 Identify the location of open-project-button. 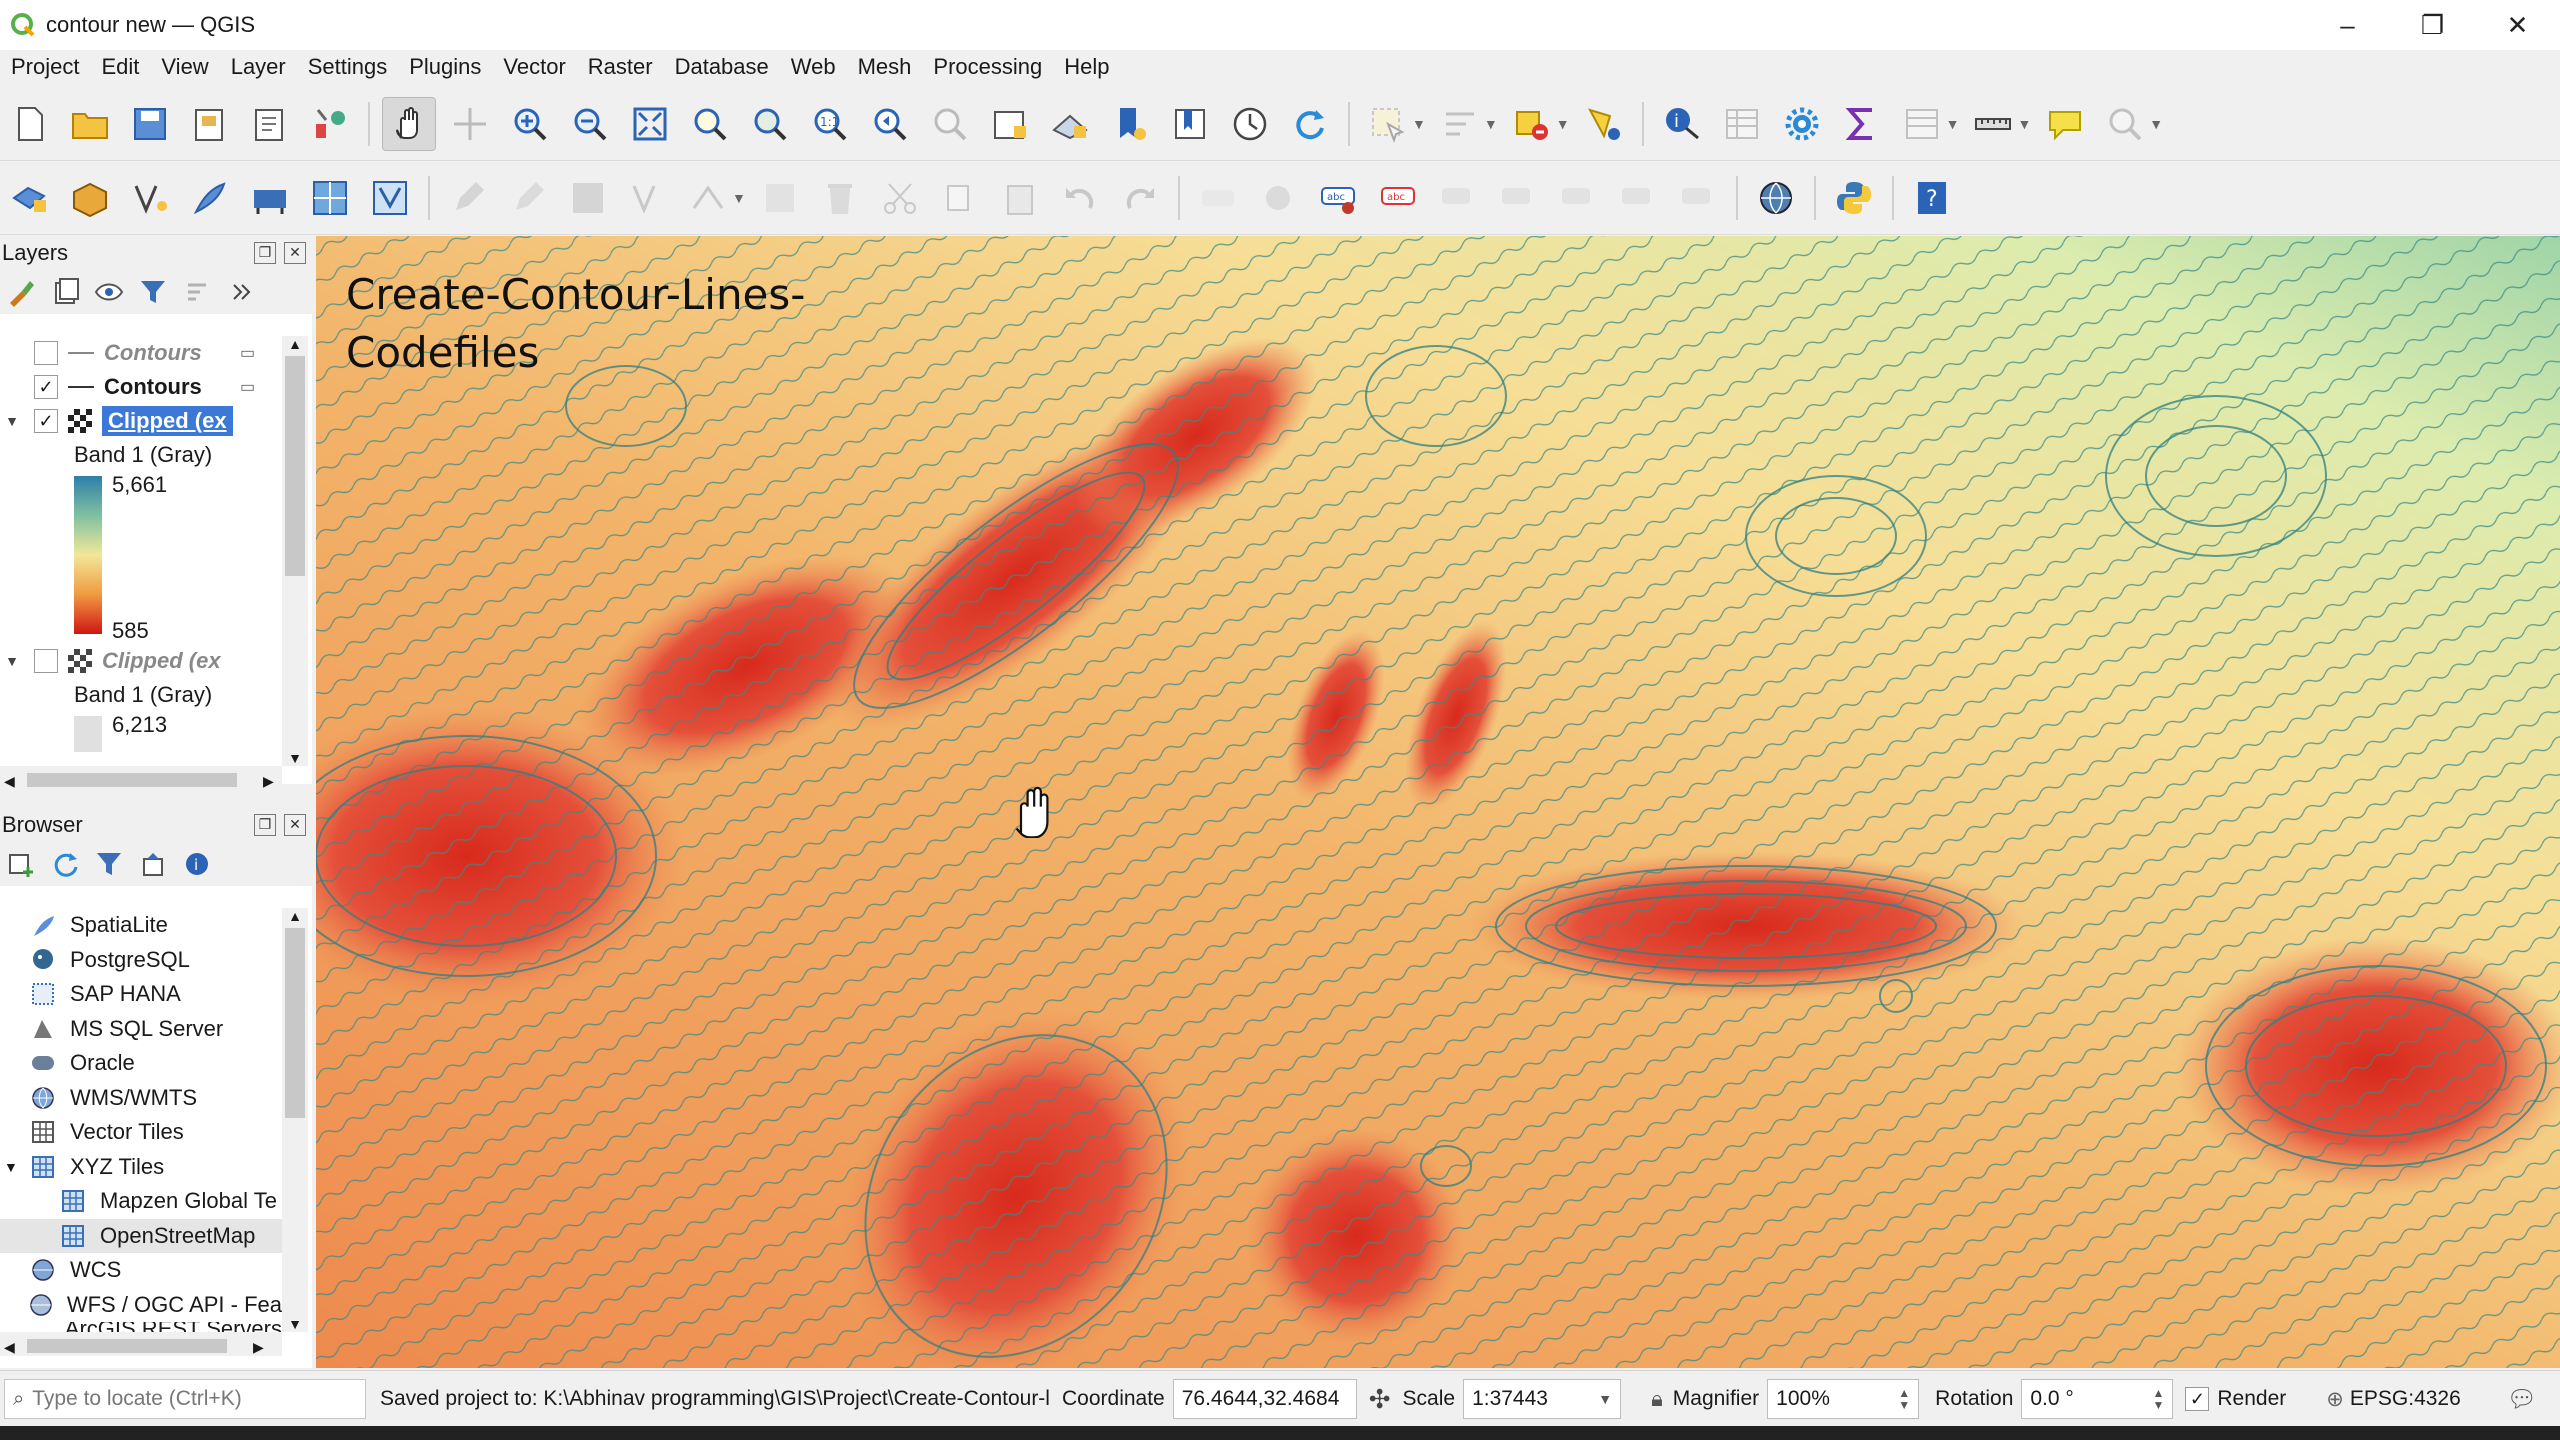
(90, 124).